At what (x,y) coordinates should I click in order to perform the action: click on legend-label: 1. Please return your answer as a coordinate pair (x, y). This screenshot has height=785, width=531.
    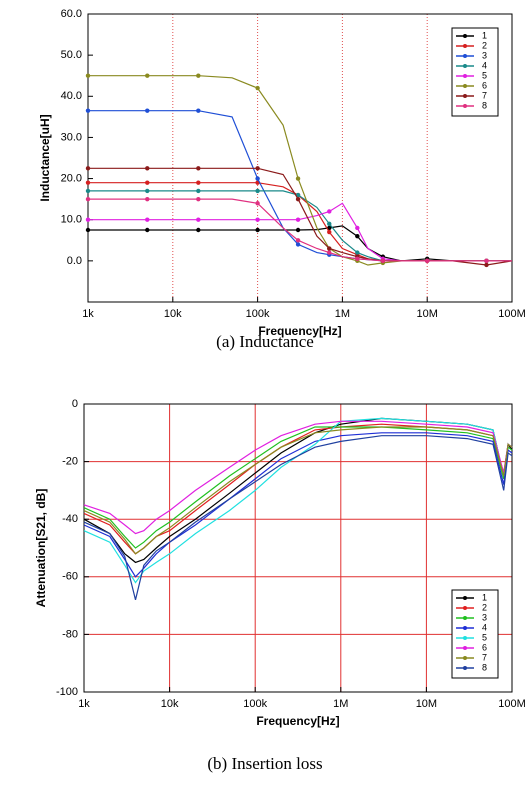
    Looking at the image, I should click on (484, 597).